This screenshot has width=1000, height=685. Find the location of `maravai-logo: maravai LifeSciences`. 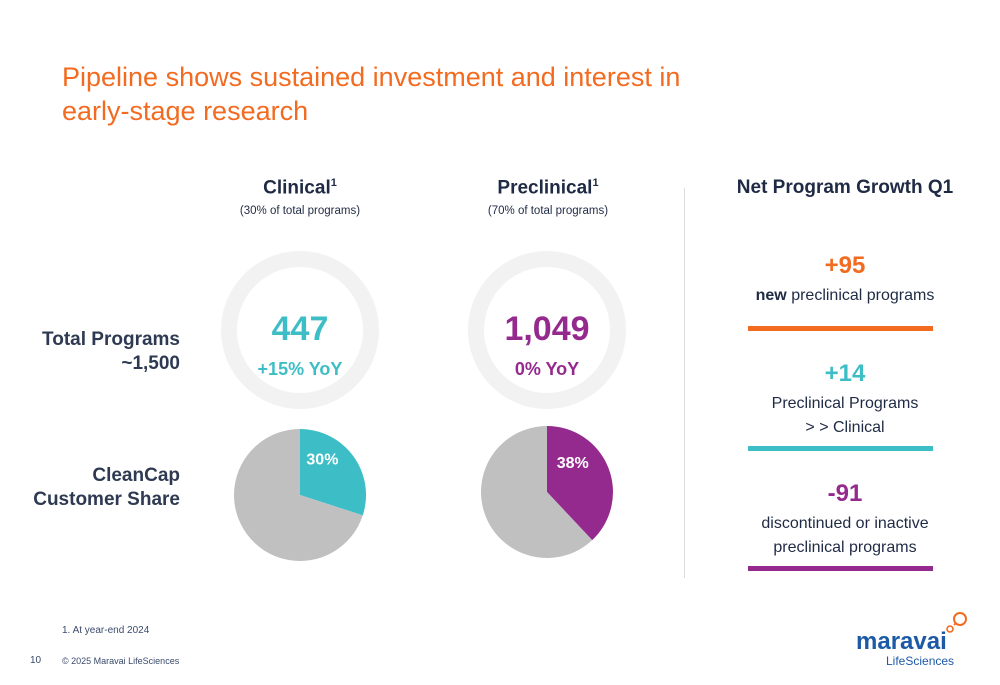

maravai-logo: maravai LifeSciences is located at coordinates (911, 640).